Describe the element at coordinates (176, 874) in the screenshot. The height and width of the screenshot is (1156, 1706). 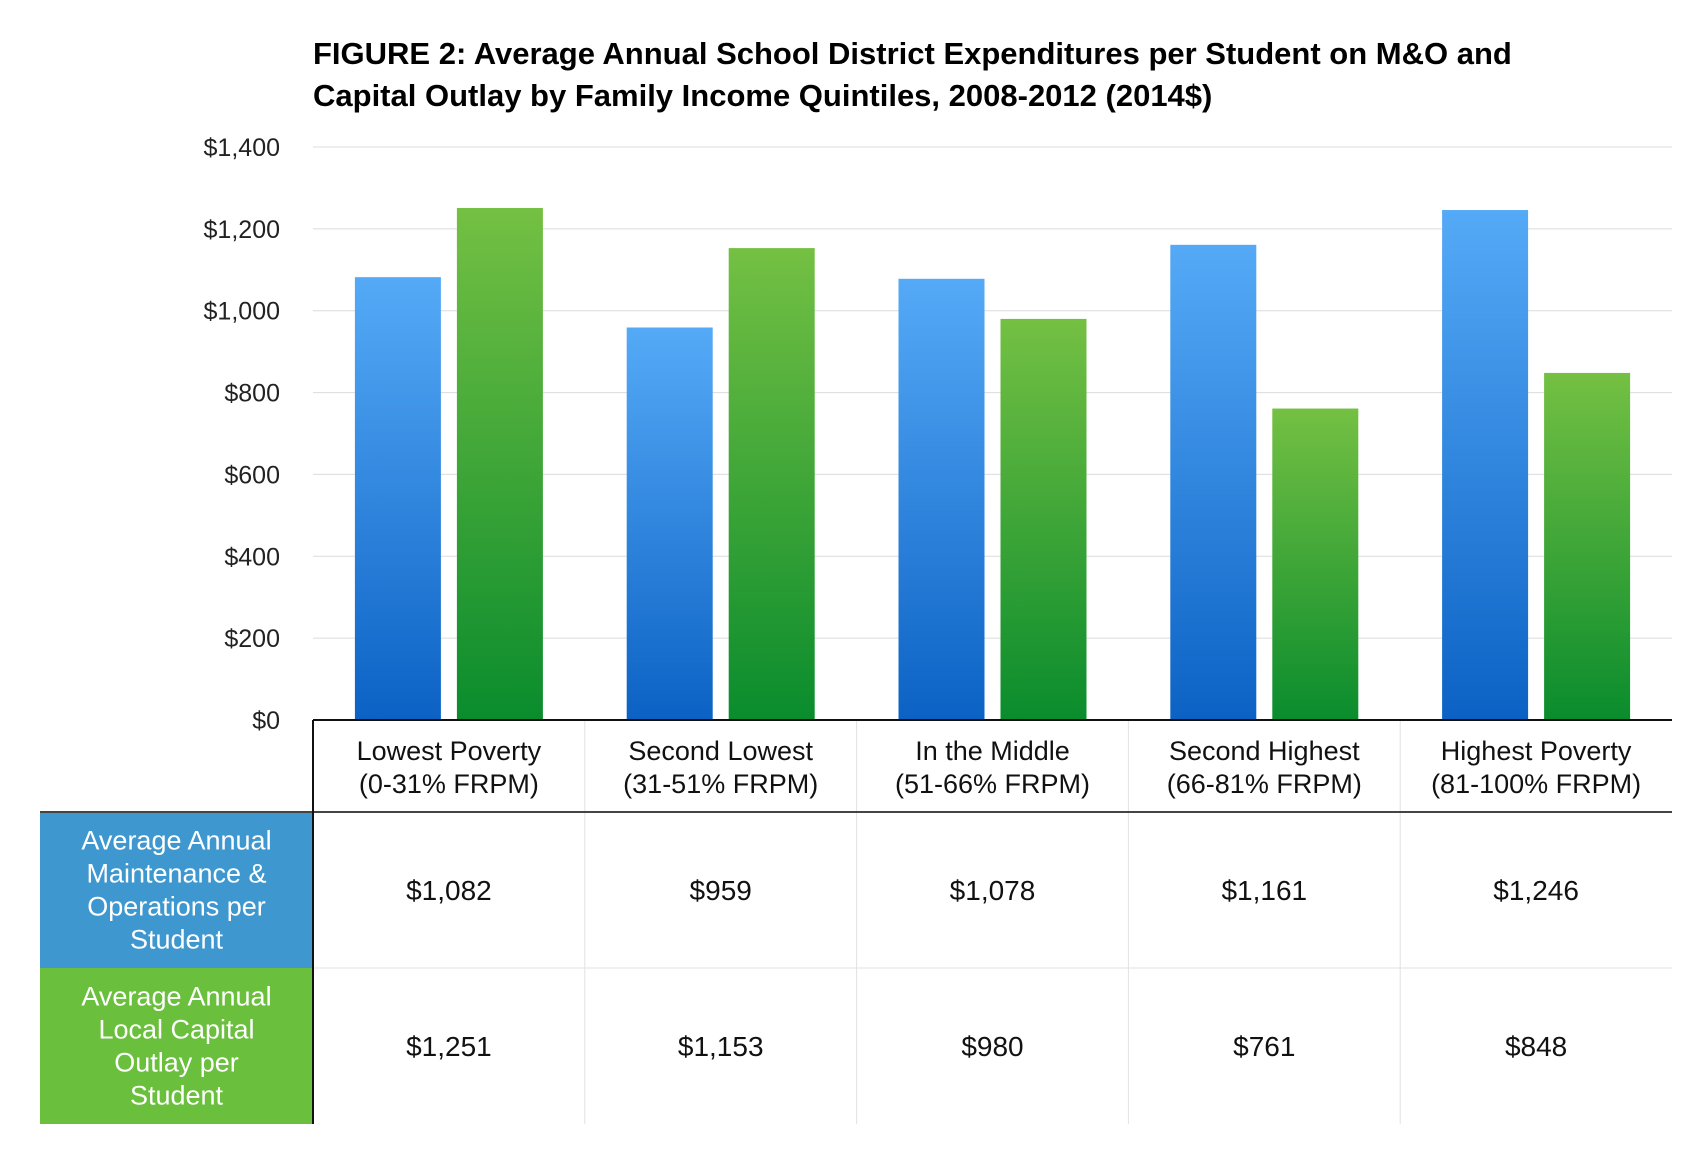
I see `series-name: Maintenance &` at that location.